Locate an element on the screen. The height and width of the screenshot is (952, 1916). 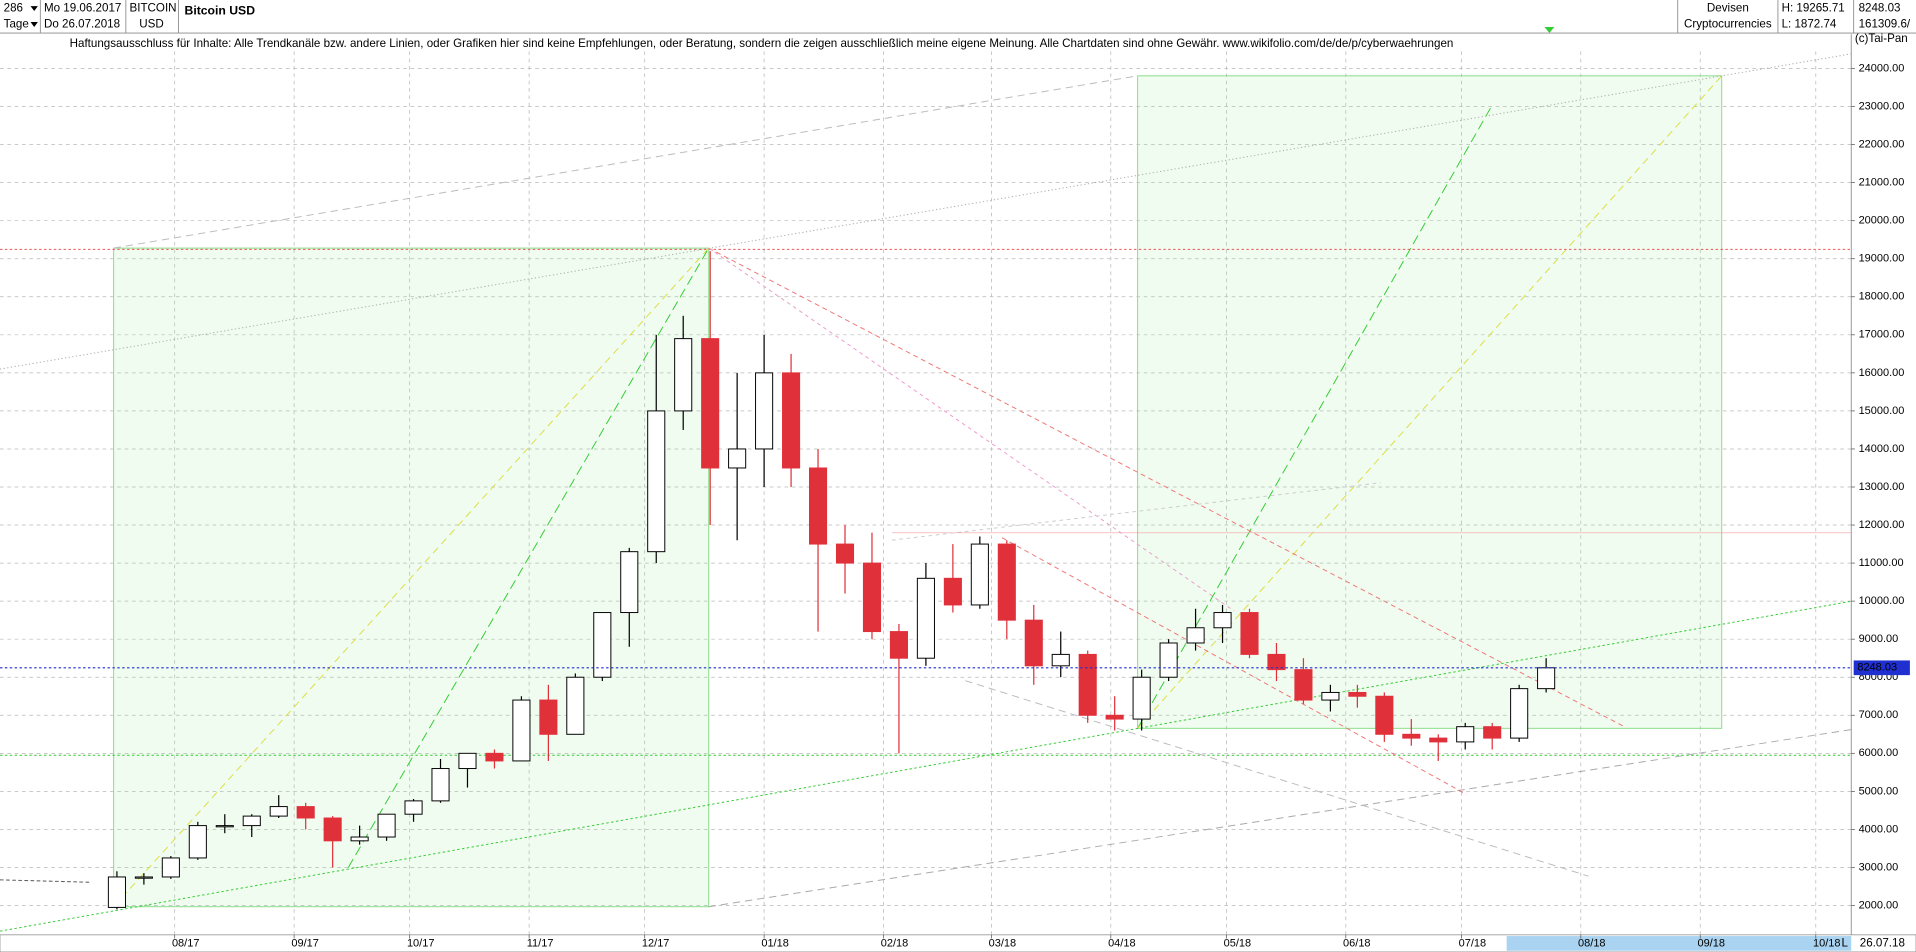
scale: L is located at coordinates (1844, 942).